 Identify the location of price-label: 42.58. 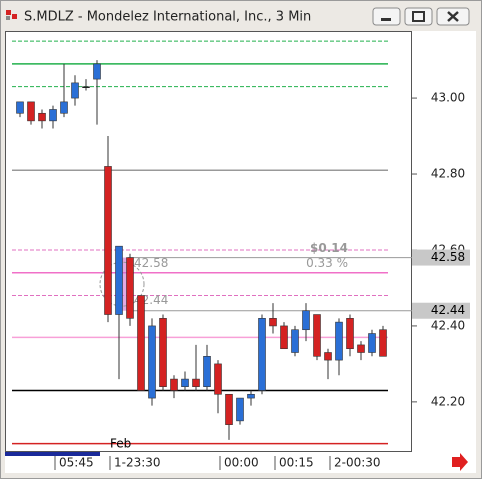
(448, 257).